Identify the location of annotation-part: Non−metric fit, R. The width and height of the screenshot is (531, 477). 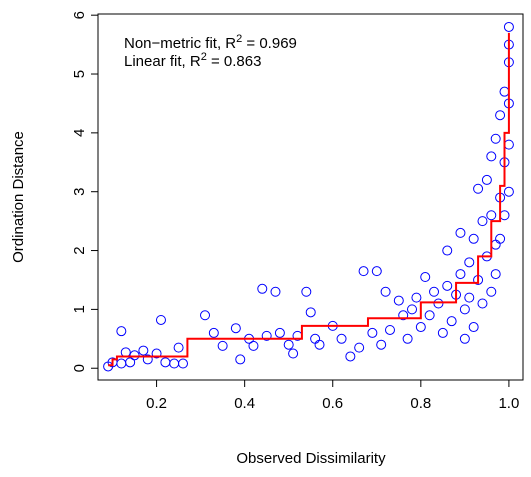
(180, 43).